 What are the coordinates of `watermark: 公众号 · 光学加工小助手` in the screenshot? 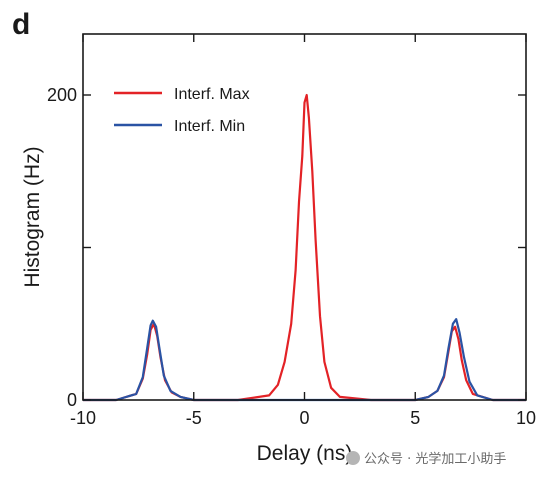 It's located at (426, 457).